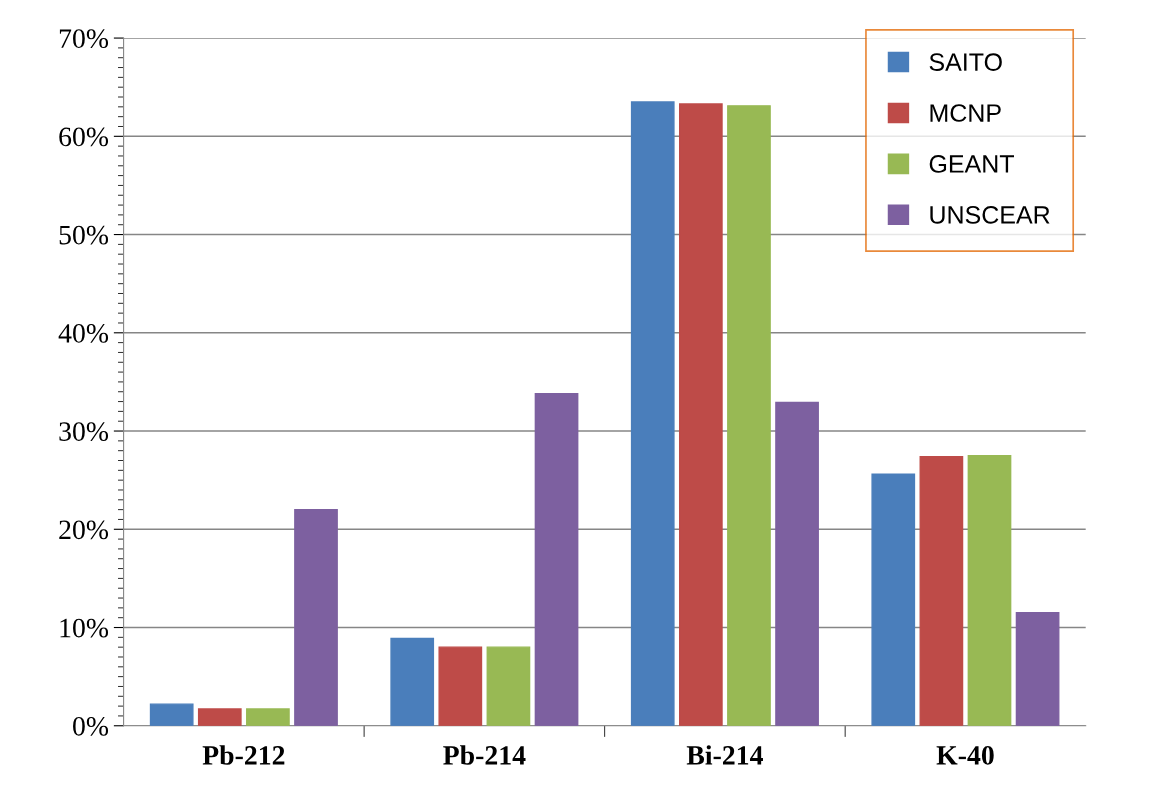 Image resolution: width=1155 pixels, height=810 pixels. What do you see at coordinates (243, 755) in the screenshot?
I see `x-tick-label: Pb-212` at bounding box center [243, 755].